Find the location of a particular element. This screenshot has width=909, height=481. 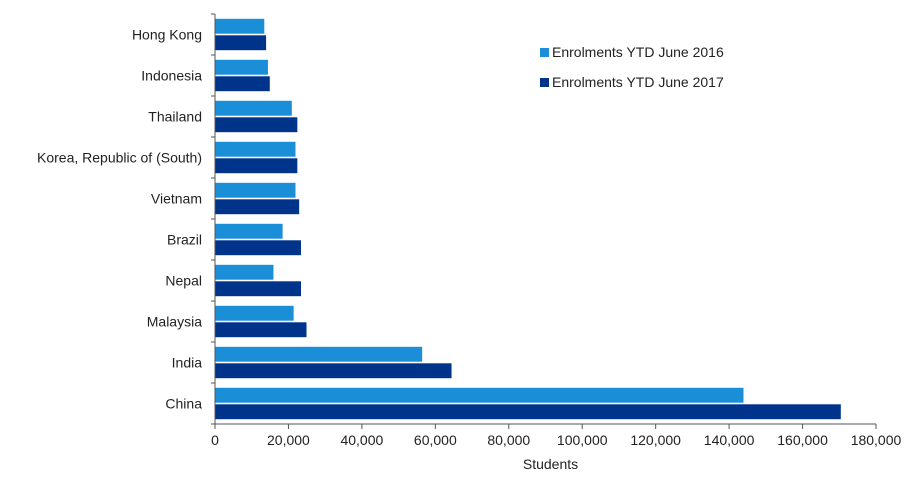

bar-series-1-india is located at coordinates (318, 354).